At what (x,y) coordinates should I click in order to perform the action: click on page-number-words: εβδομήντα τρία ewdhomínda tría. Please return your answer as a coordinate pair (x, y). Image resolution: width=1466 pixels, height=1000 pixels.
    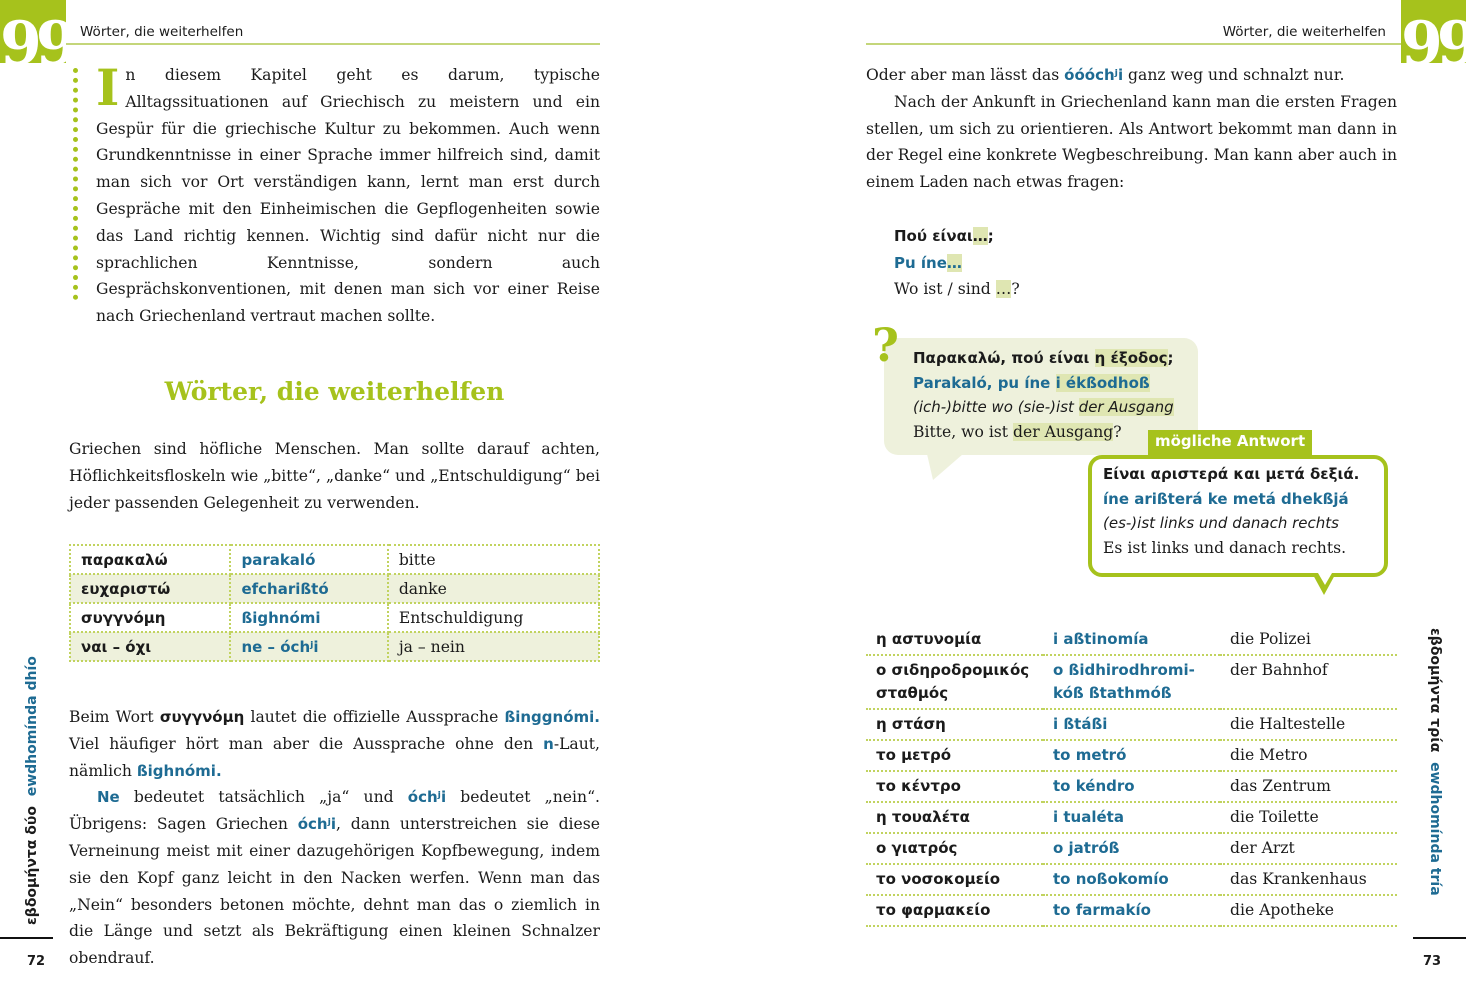
    Looking at the image, I should click on (1435, 762).